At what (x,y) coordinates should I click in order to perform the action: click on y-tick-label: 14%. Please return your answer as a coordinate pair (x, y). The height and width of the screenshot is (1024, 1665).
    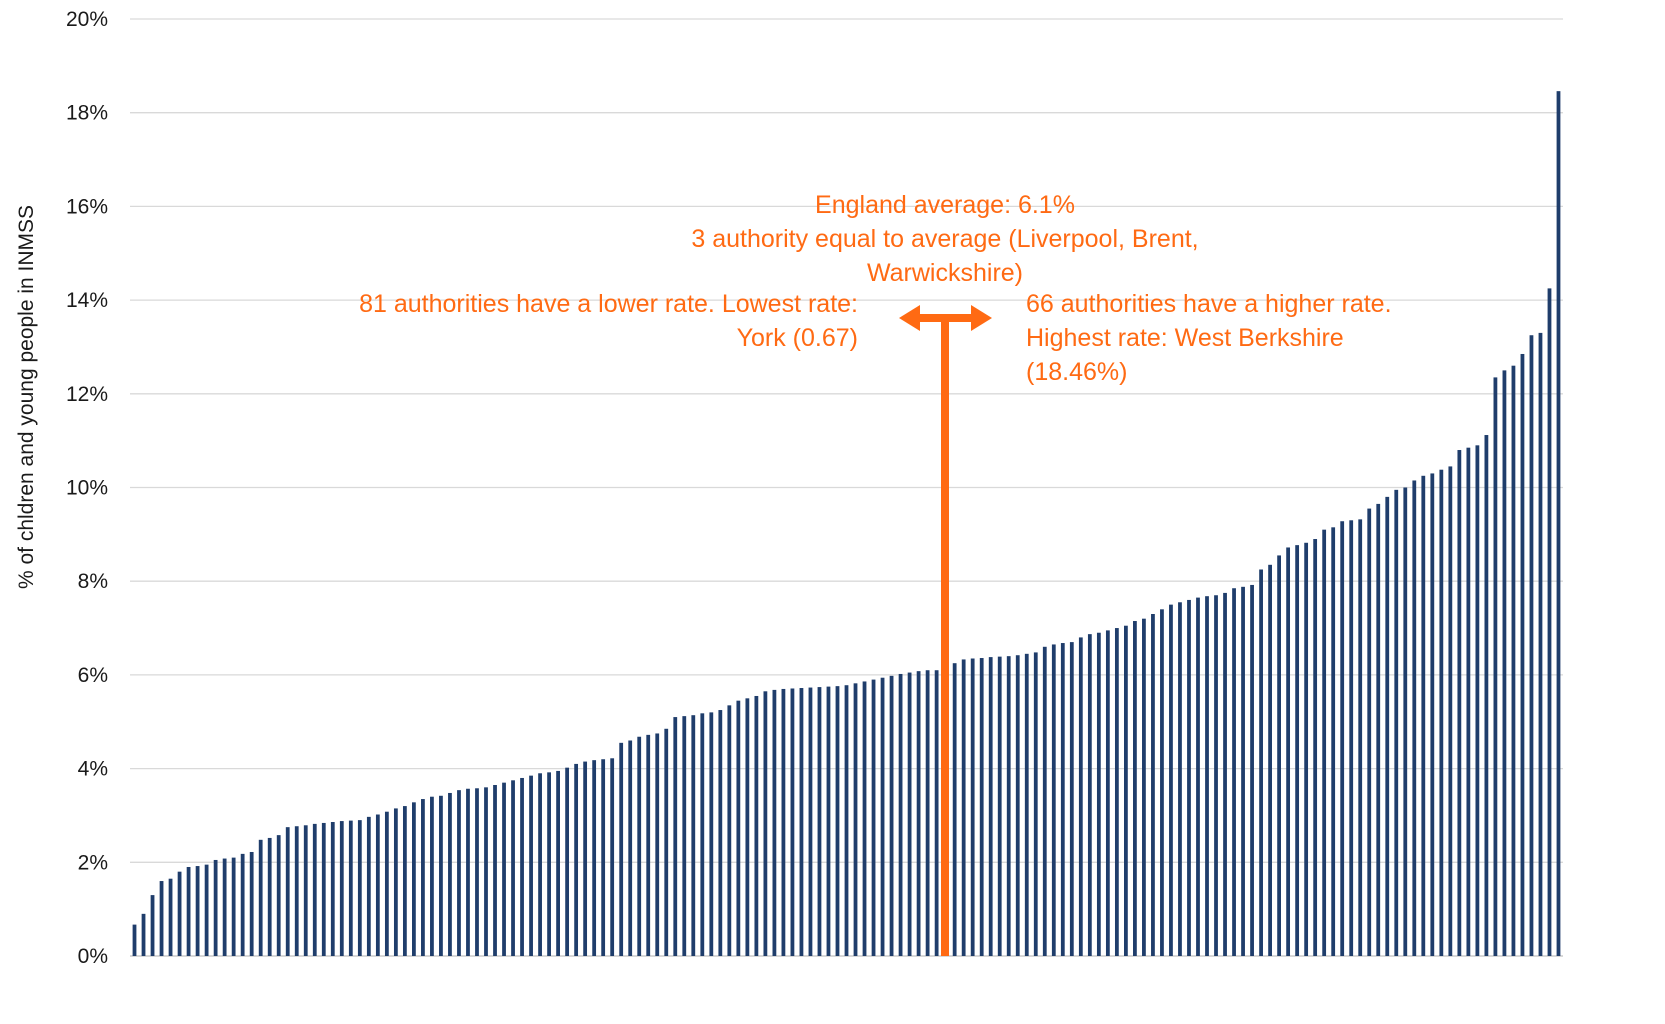
    Looking at the image, I should click on (87, 300).